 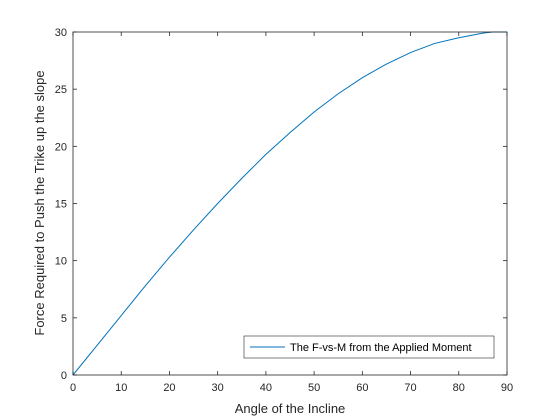 I want to click on legend-entry-label: The F-vs-M from the Applied Moment, so click(x=381, y=348).